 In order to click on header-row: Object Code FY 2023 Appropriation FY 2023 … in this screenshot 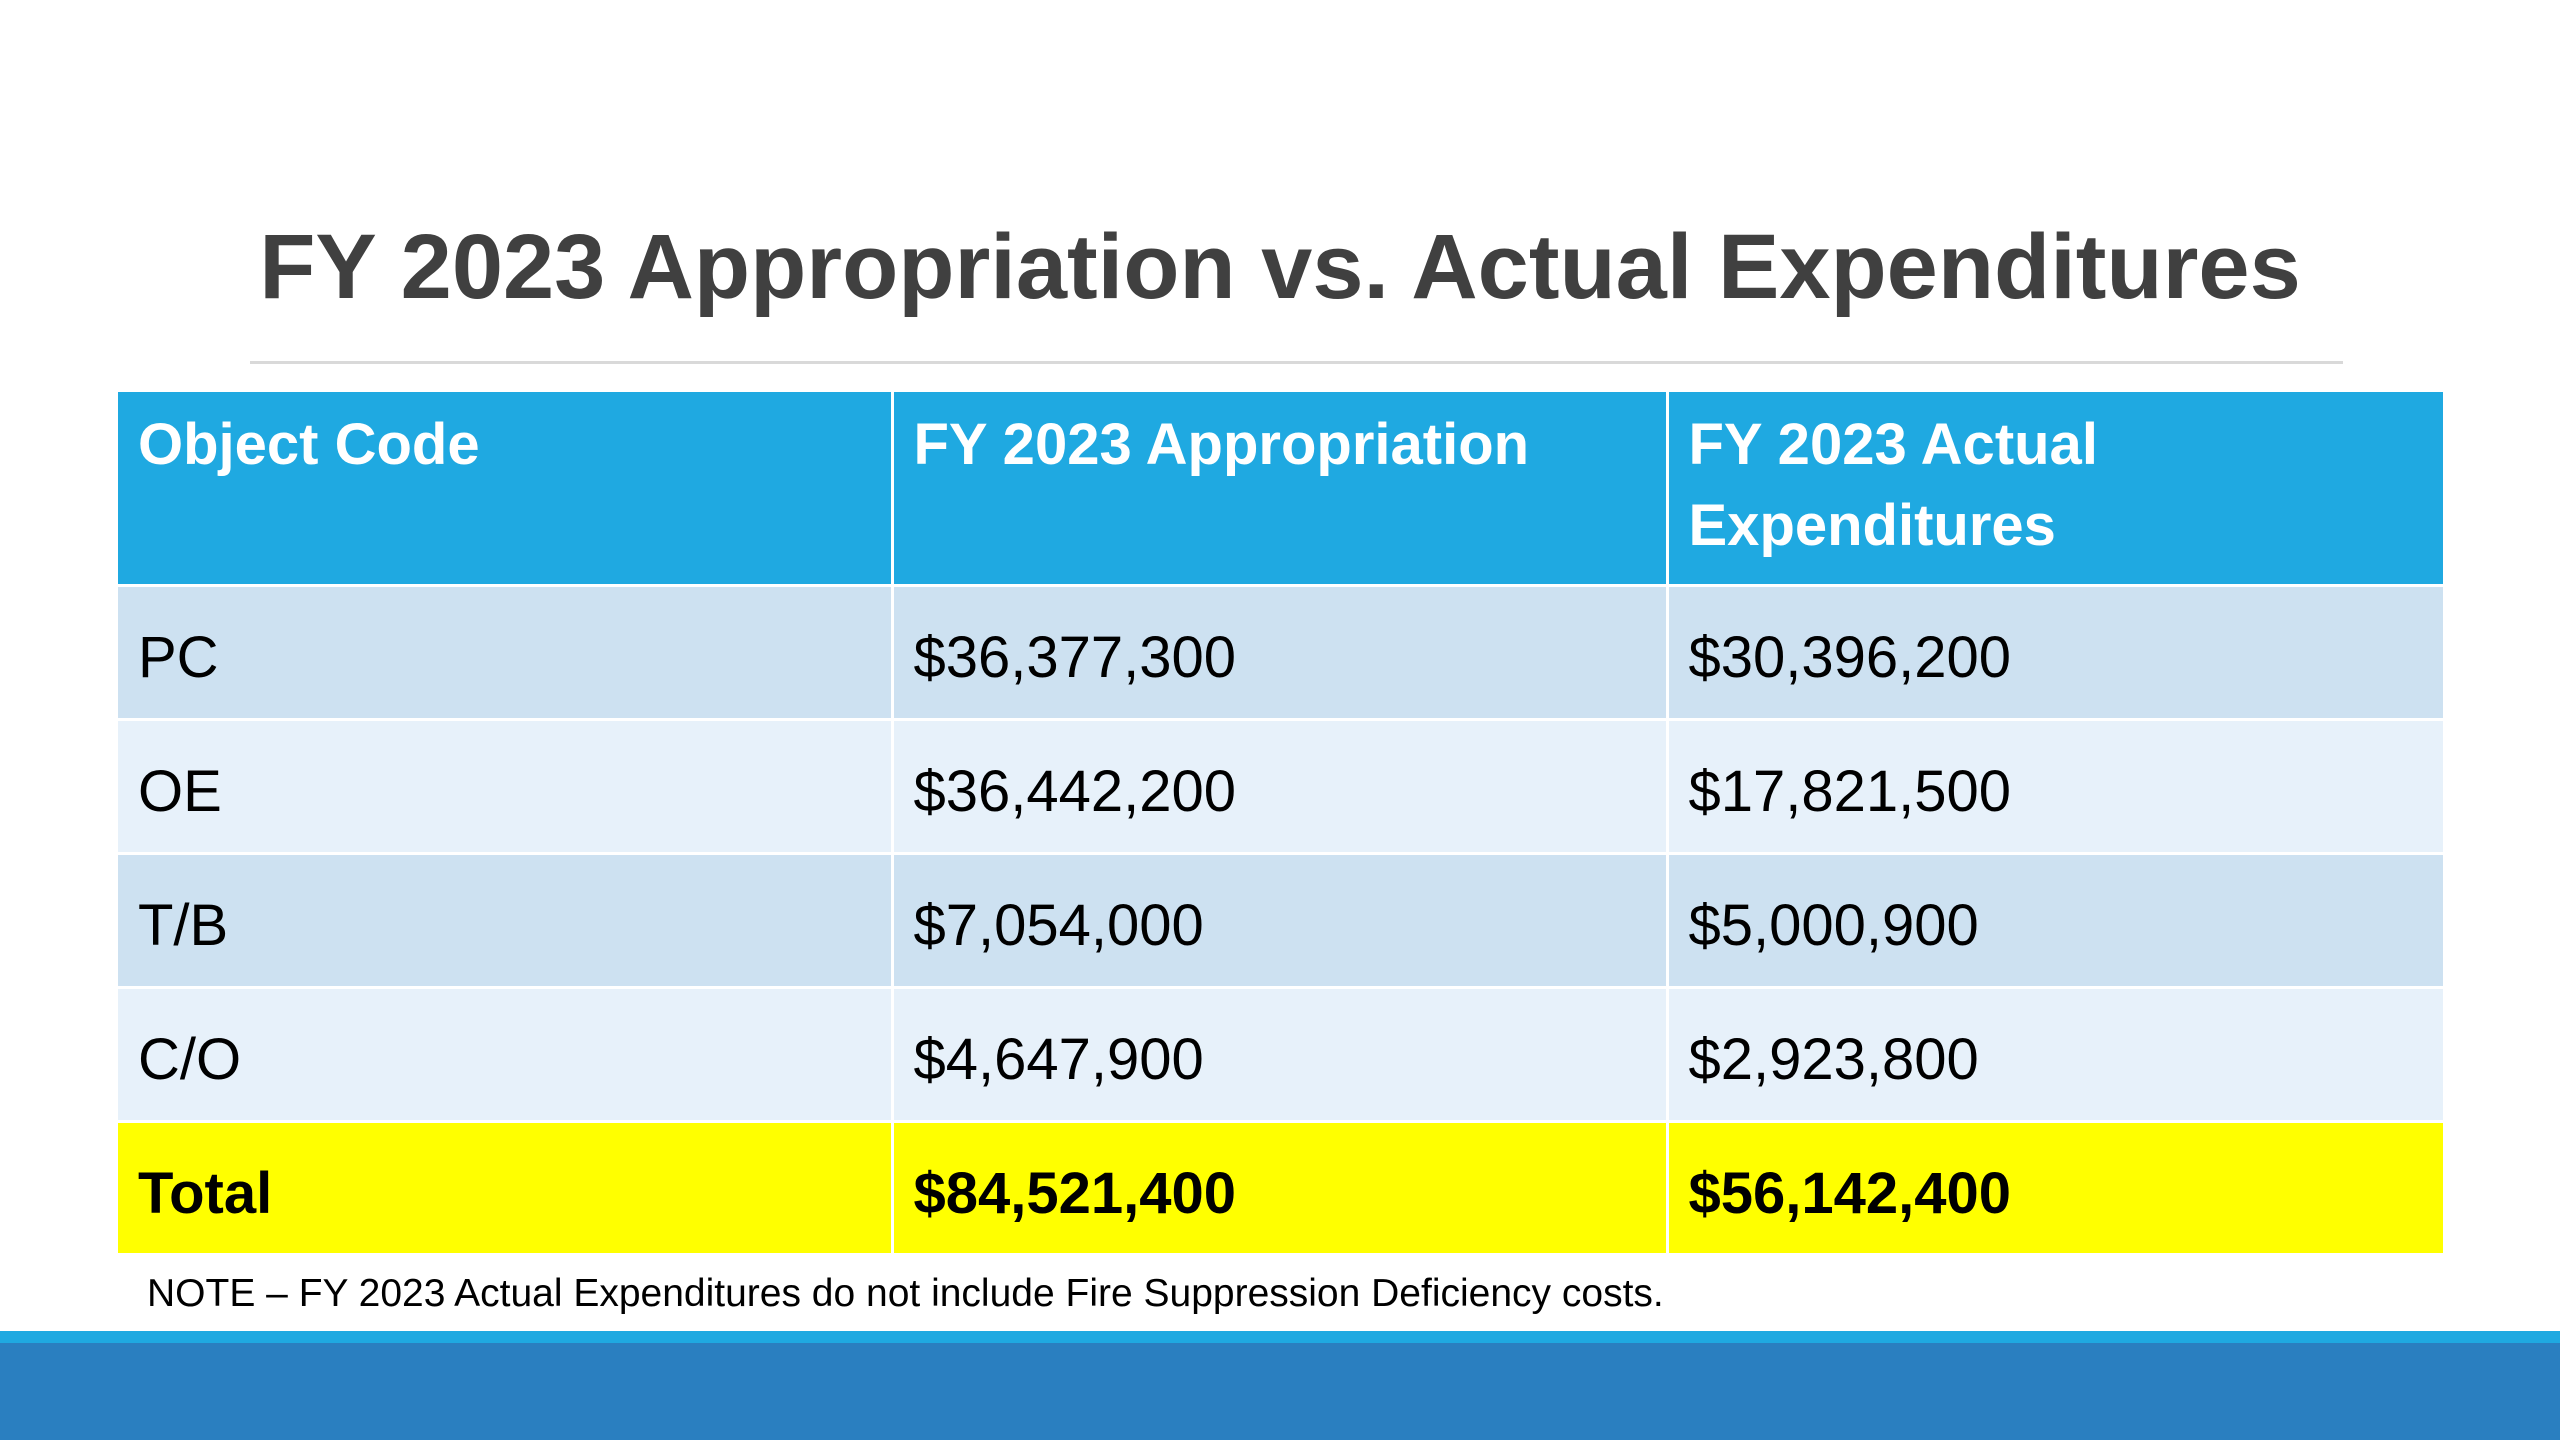, I will do `click(1280, 488)`.